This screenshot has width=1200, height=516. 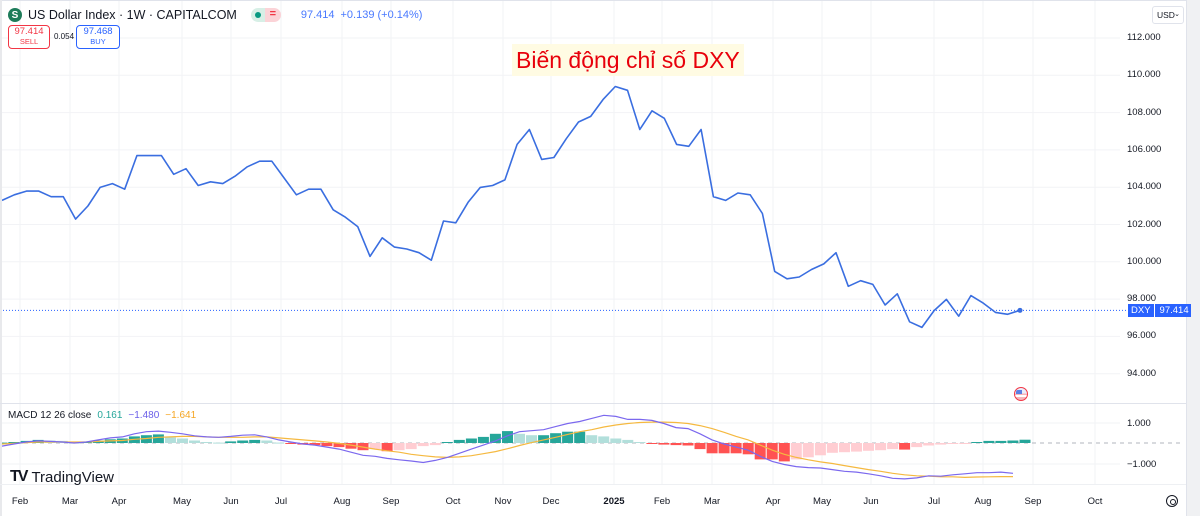 I want to click on macd-legend: MACD 12 26 close 0.161 −1.480 −1.641, so click(x=102, y=415).